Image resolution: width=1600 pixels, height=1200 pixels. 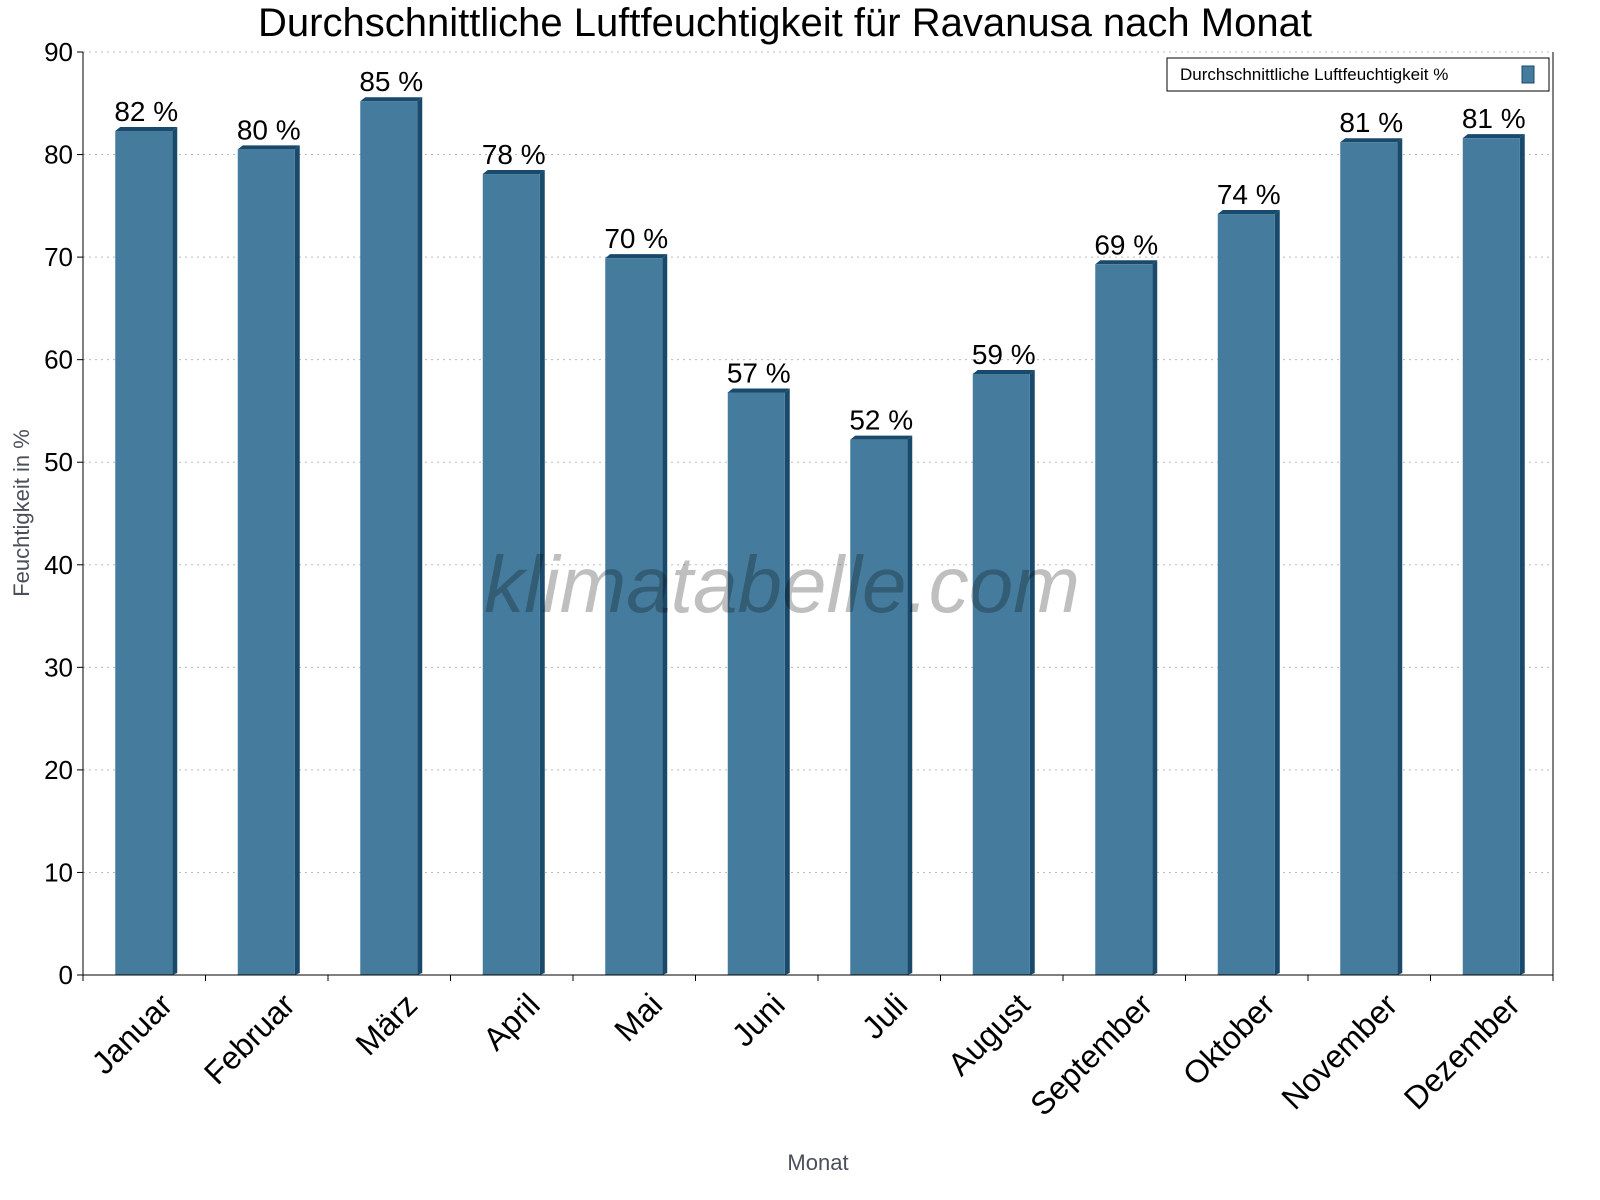 I want to click on y-tick-label: 60, so click(x=58, y=360).